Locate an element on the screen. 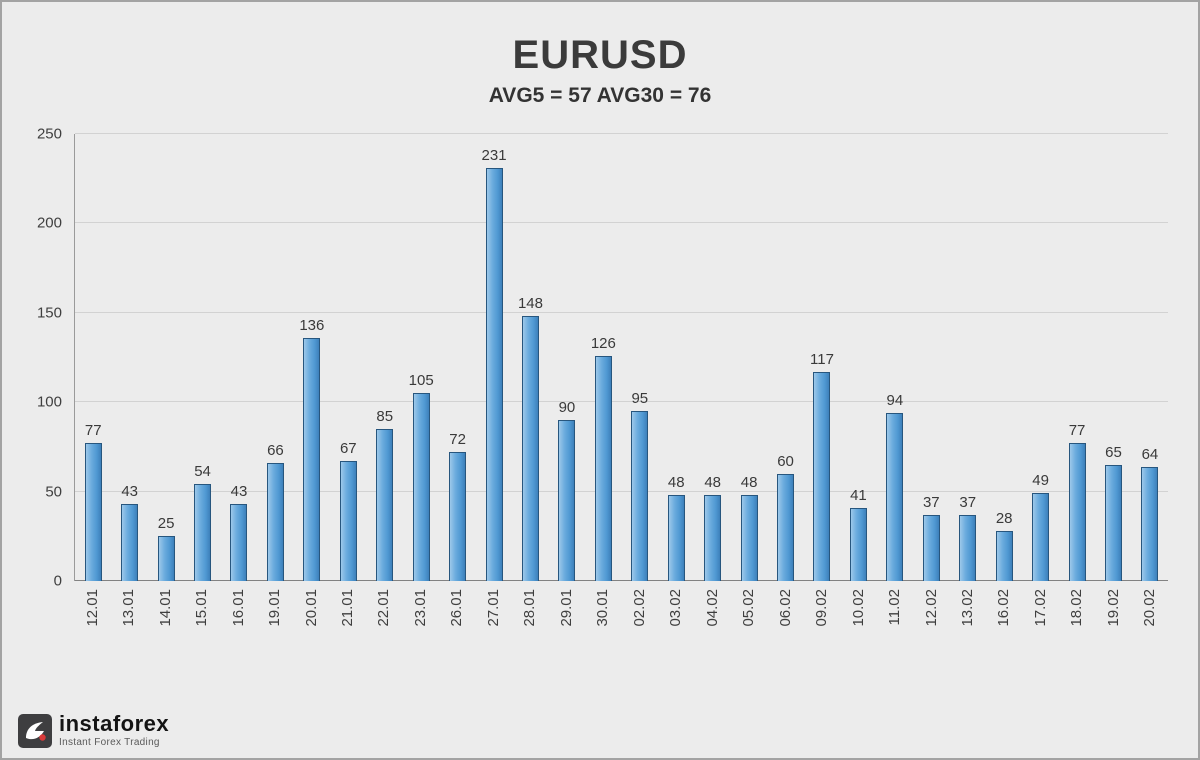 This screenshot has height=760, width=1200. bar-value-label: 64 is located at coordinates (1150, 454).